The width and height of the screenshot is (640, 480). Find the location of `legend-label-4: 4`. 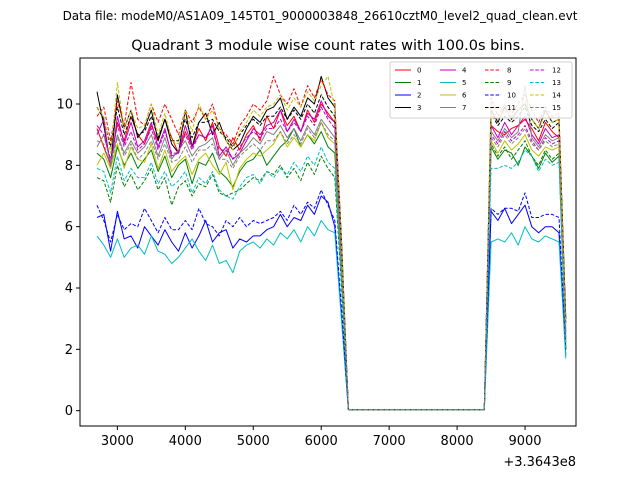

legend-label-4: 4 is located at coordinates (464, 71).